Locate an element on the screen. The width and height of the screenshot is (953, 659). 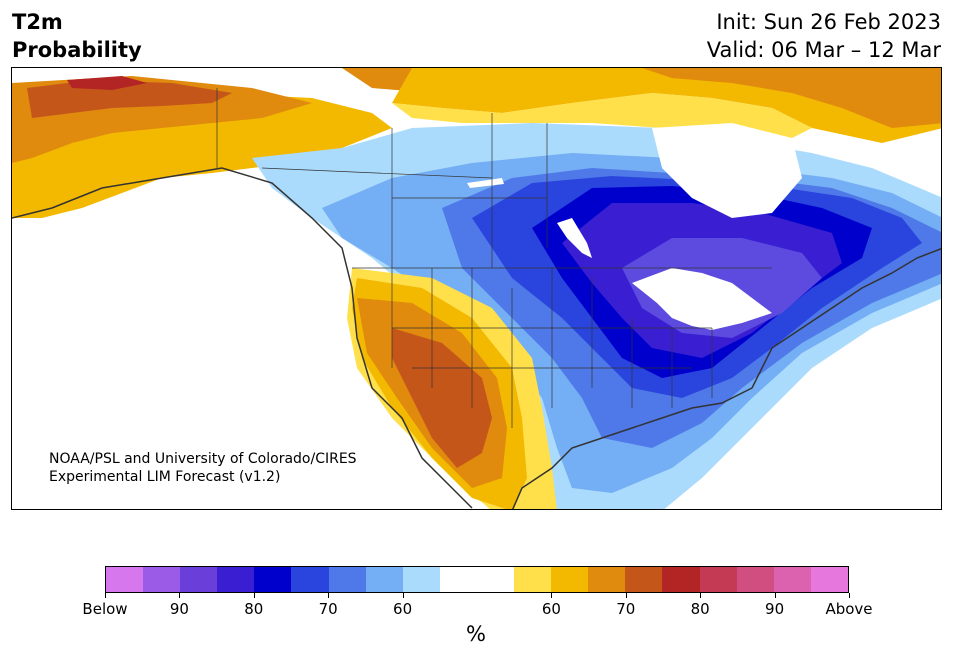
hudson-bay is located at coordinates (727, 170).